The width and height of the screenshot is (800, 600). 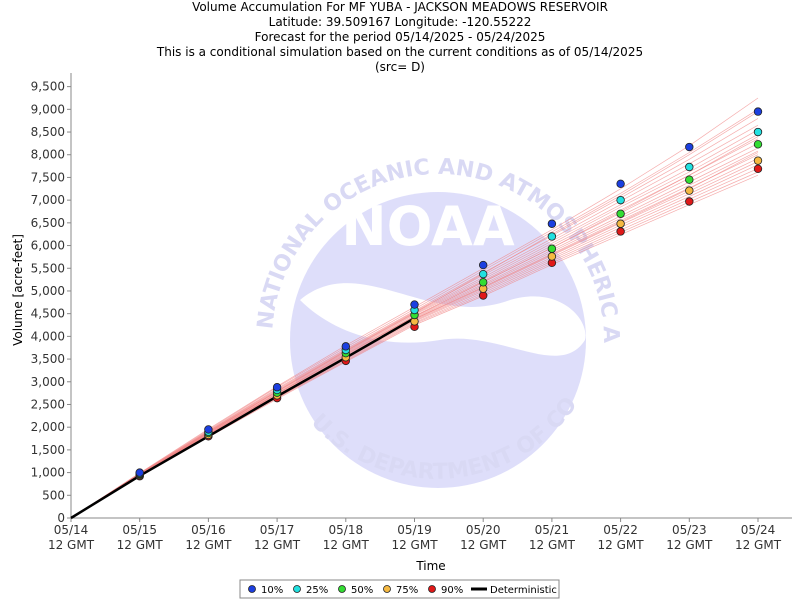 What do you see at coordinates (758, 530) in the screenshot?
I see `x-tick-label: 05/24` at bounding box center [758, 530].